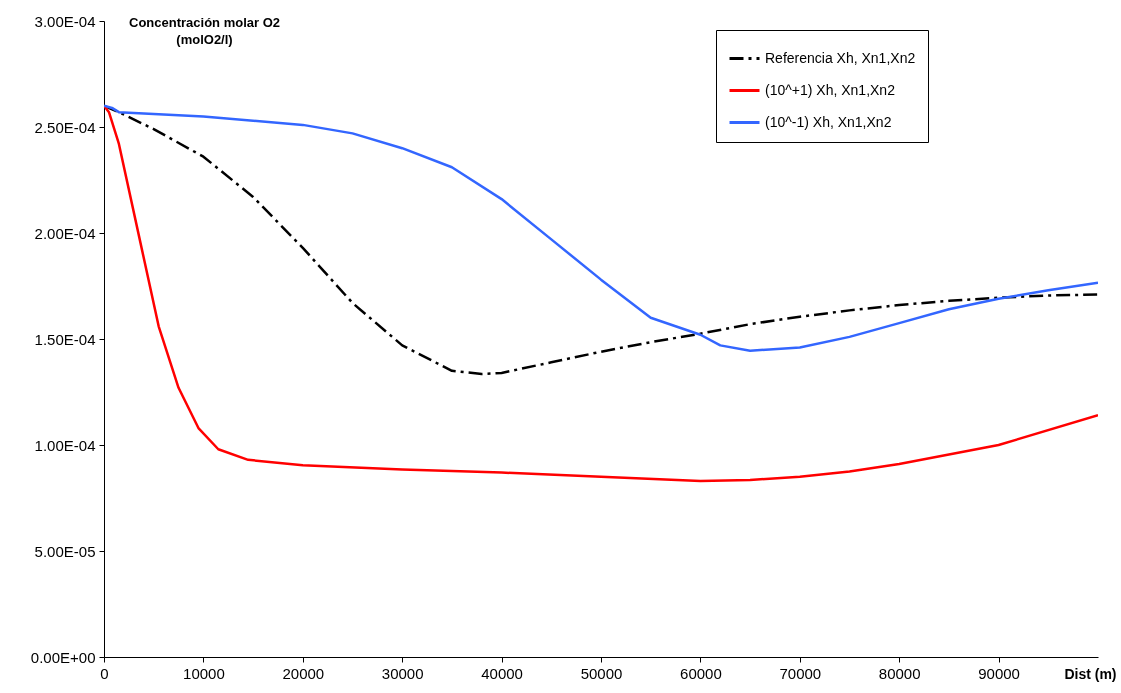 This screenshot has height=693, width=1121. Describe the element at coordinates (402, 673) in the screenshot. I see `x-tick-label: 30000` at that location.